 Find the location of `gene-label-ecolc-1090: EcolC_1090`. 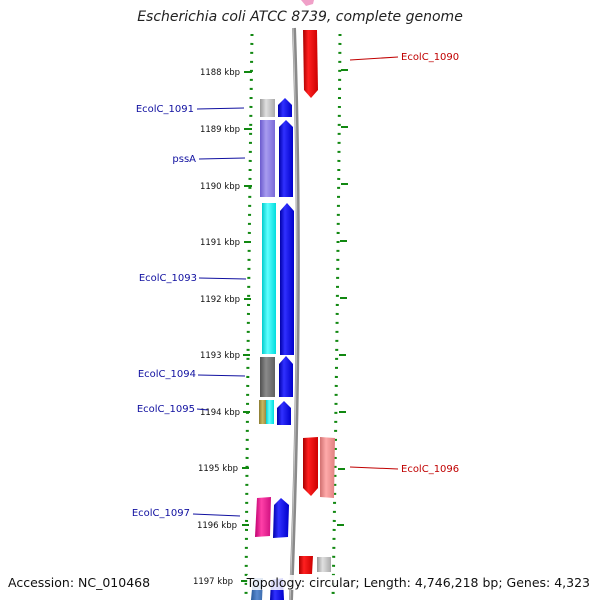

gene-label-ecolc-1090: EcolC_1090 is located at coordinates (430, 57).